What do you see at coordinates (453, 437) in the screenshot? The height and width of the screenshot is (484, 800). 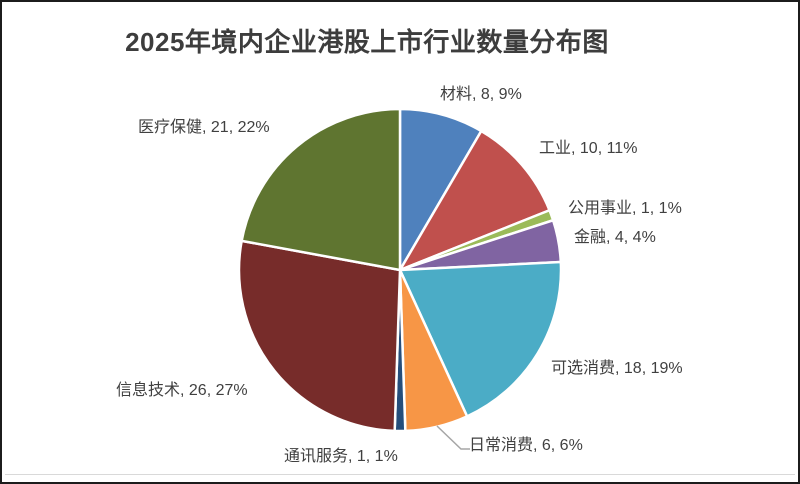 I see `leader-line-consumer-staples` at bounding box center [453, 437].